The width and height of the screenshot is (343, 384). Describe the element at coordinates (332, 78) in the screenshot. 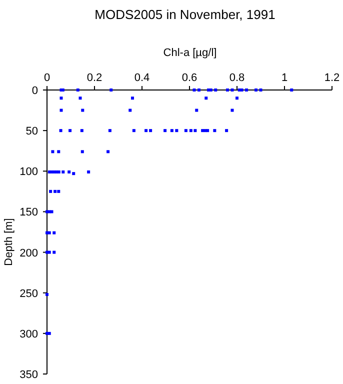

I see `x-tick-label: 1.2` at that location.